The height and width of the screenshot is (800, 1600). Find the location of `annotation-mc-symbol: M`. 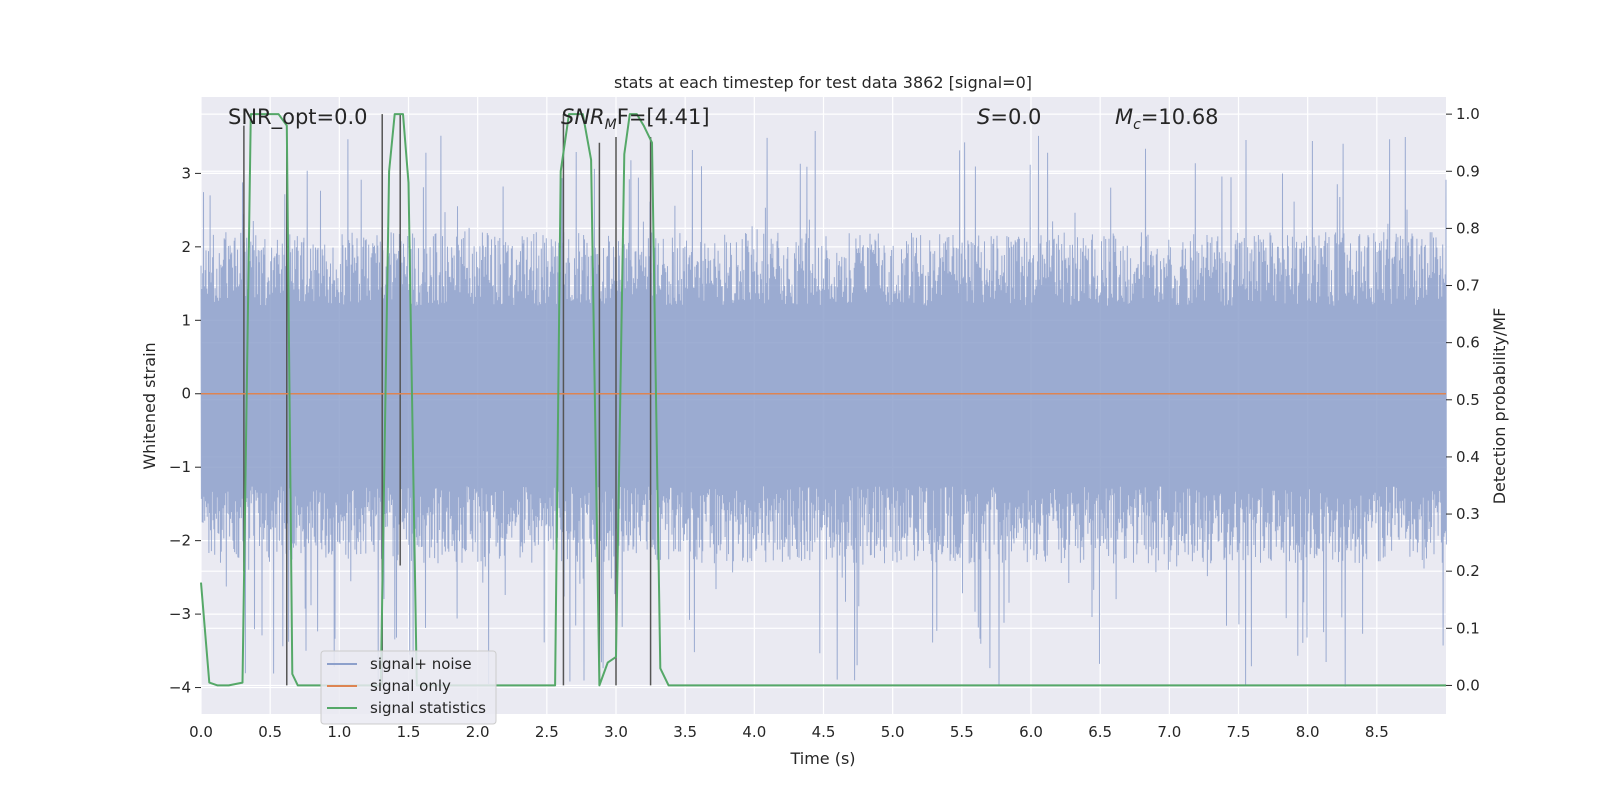

annotation-mc-symbol: M is located at coordinates (1124, 117).